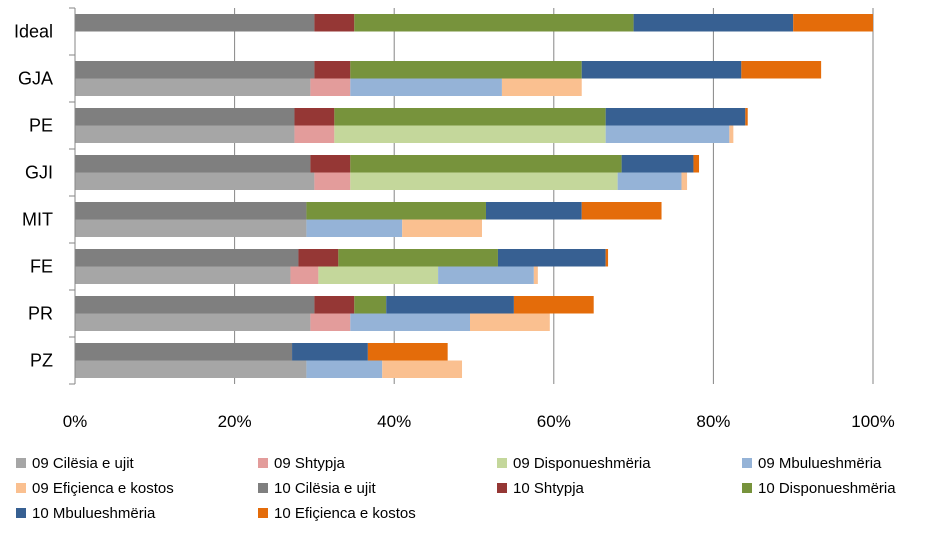 The image size is (930, 552). Describe the element at coordinates (75, 421) in the screenshot. I see `x-tick-label: 0%` at that location.